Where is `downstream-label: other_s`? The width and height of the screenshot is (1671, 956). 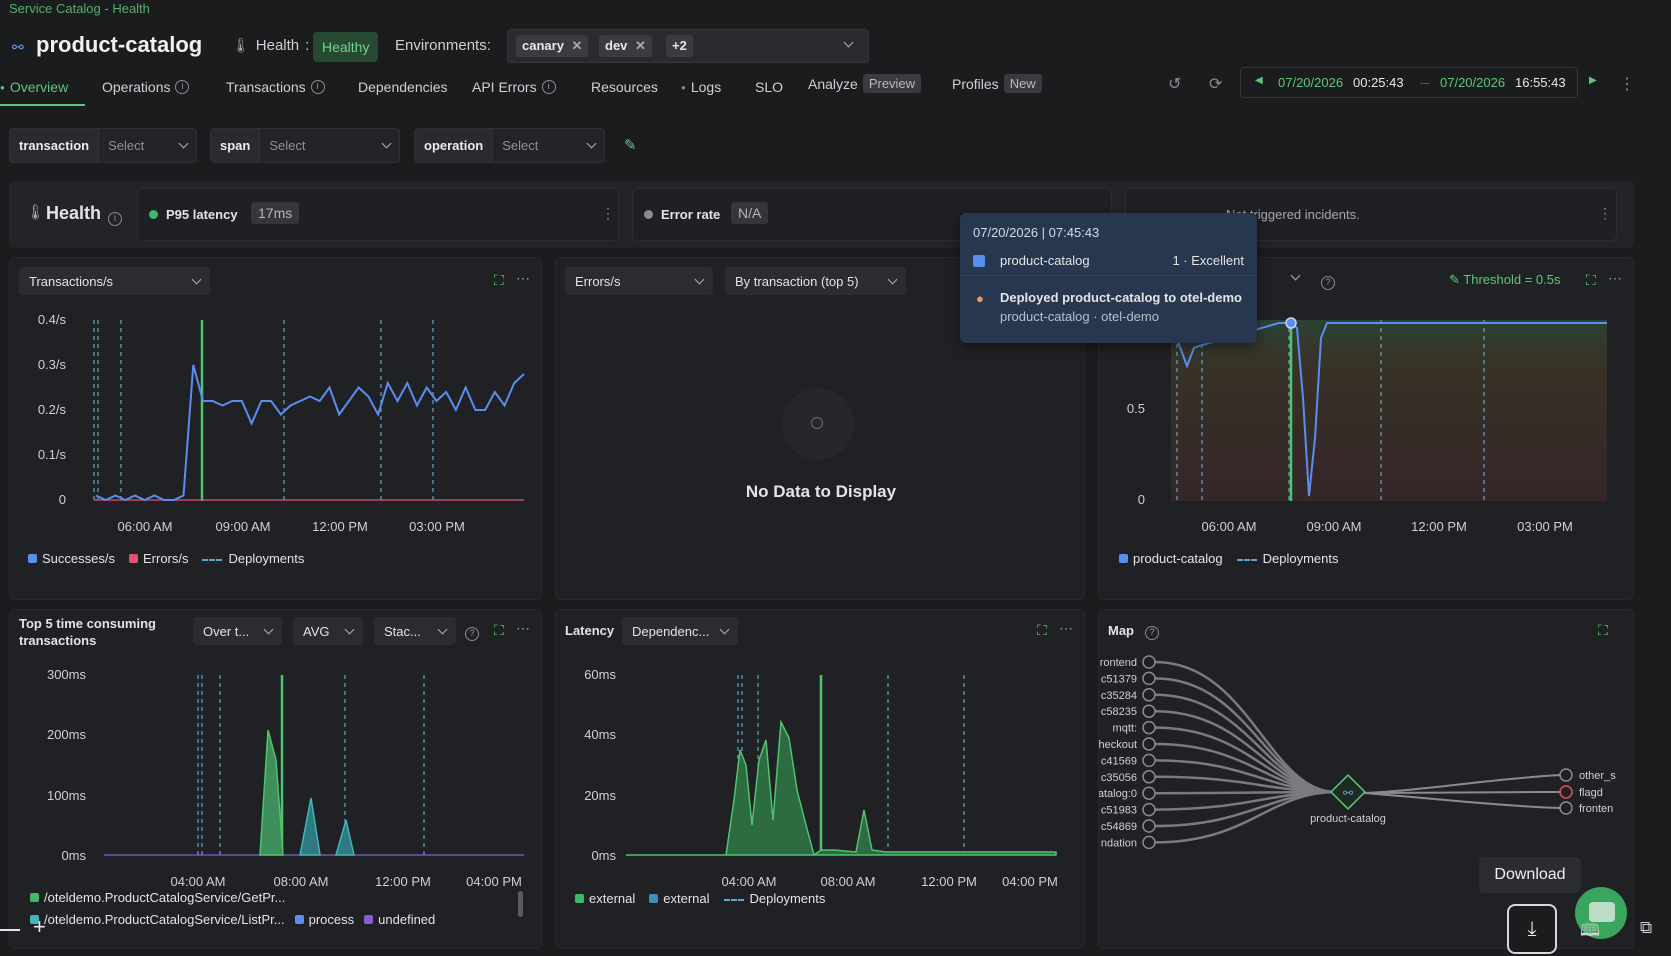 downstream-label: other_s is located at coordinates (1597, 776).